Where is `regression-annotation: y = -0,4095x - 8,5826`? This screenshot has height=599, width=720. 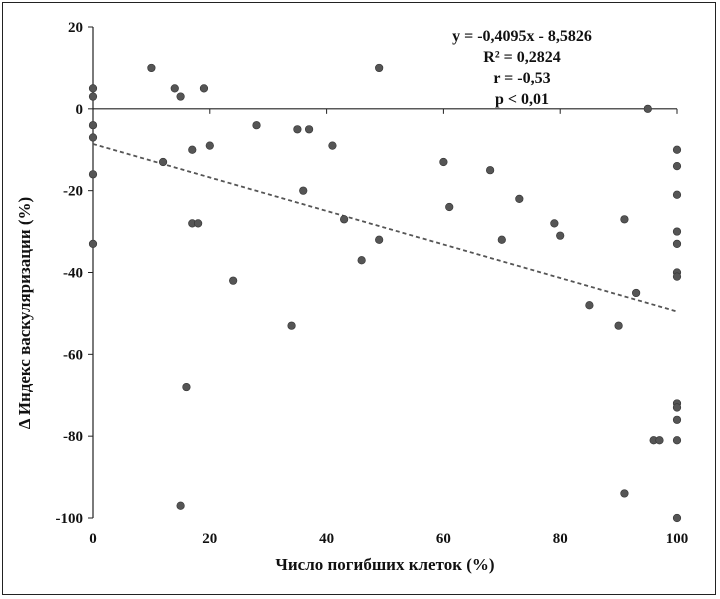
regression-annotation: y = -0,4095x - 8,5826 is located at coordinates (522, 36).